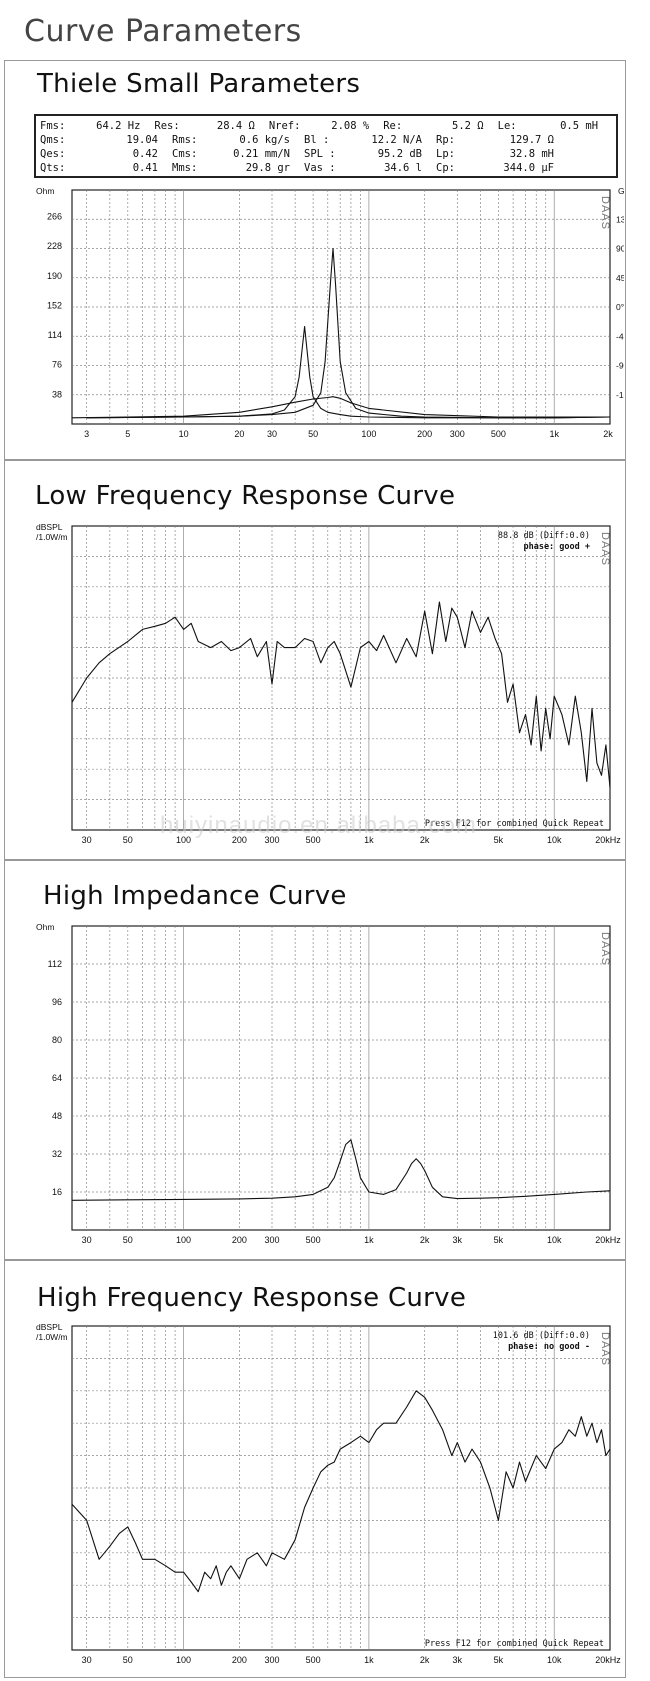  I want to click on ts-param-value: 29.8 gr, so click(267, 168).